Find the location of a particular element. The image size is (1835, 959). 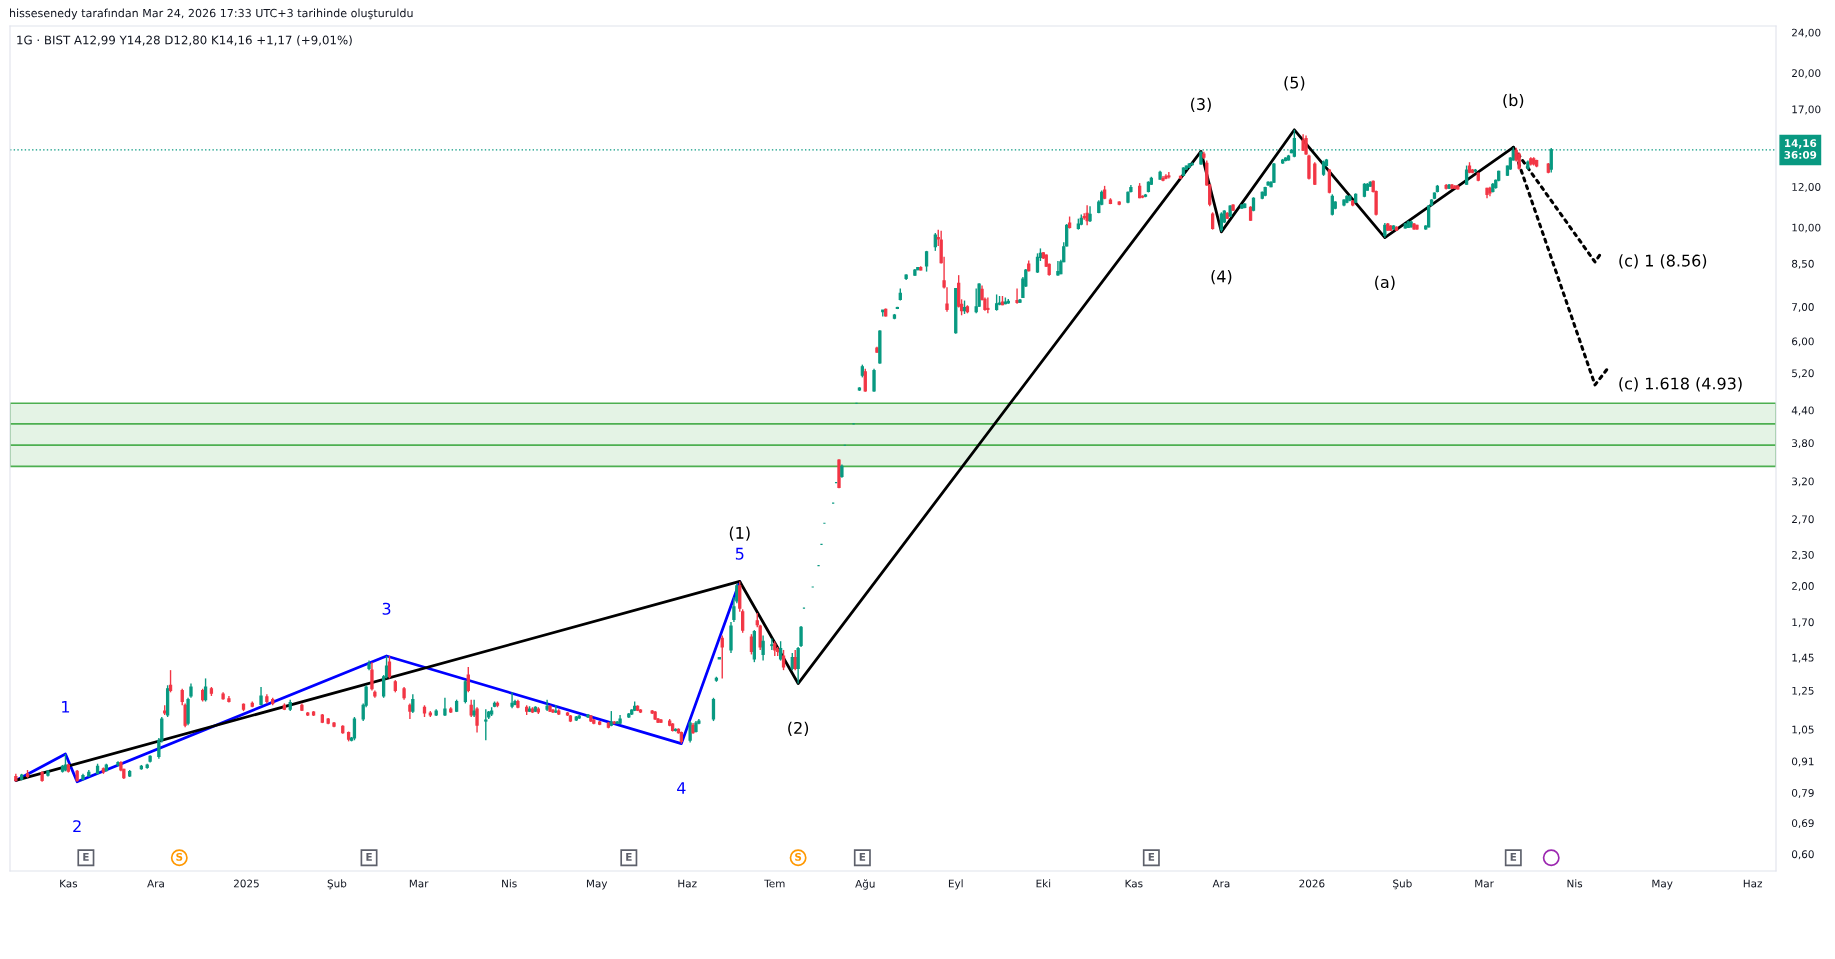

y-tick-label: 0,91 is located at coordinates (1802, 762).